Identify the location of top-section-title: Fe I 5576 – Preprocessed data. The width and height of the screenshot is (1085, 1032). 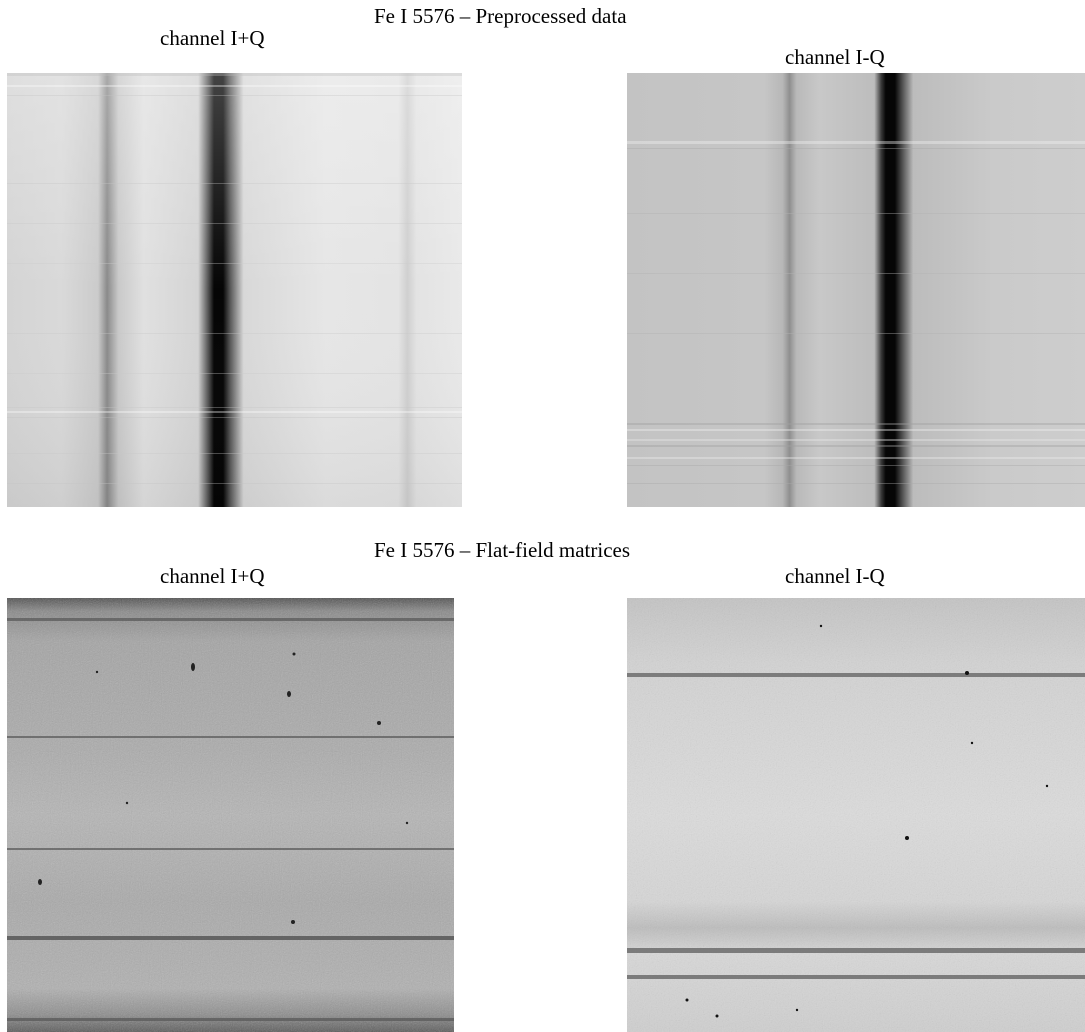
(500, 16).